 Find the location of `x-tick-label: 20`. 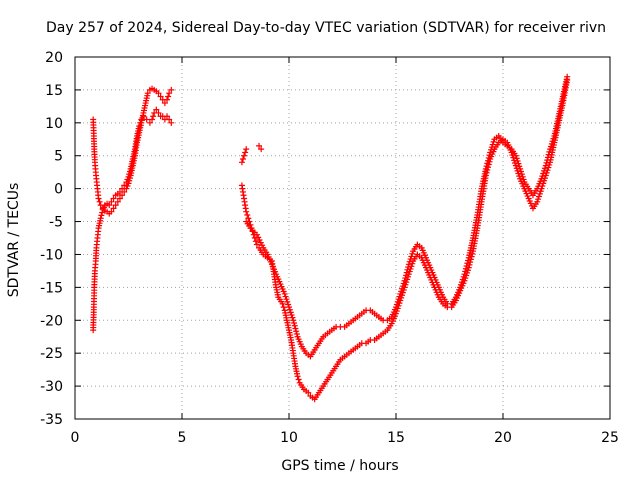

x-tick-label: 20 is located at coordinates (503, 438).